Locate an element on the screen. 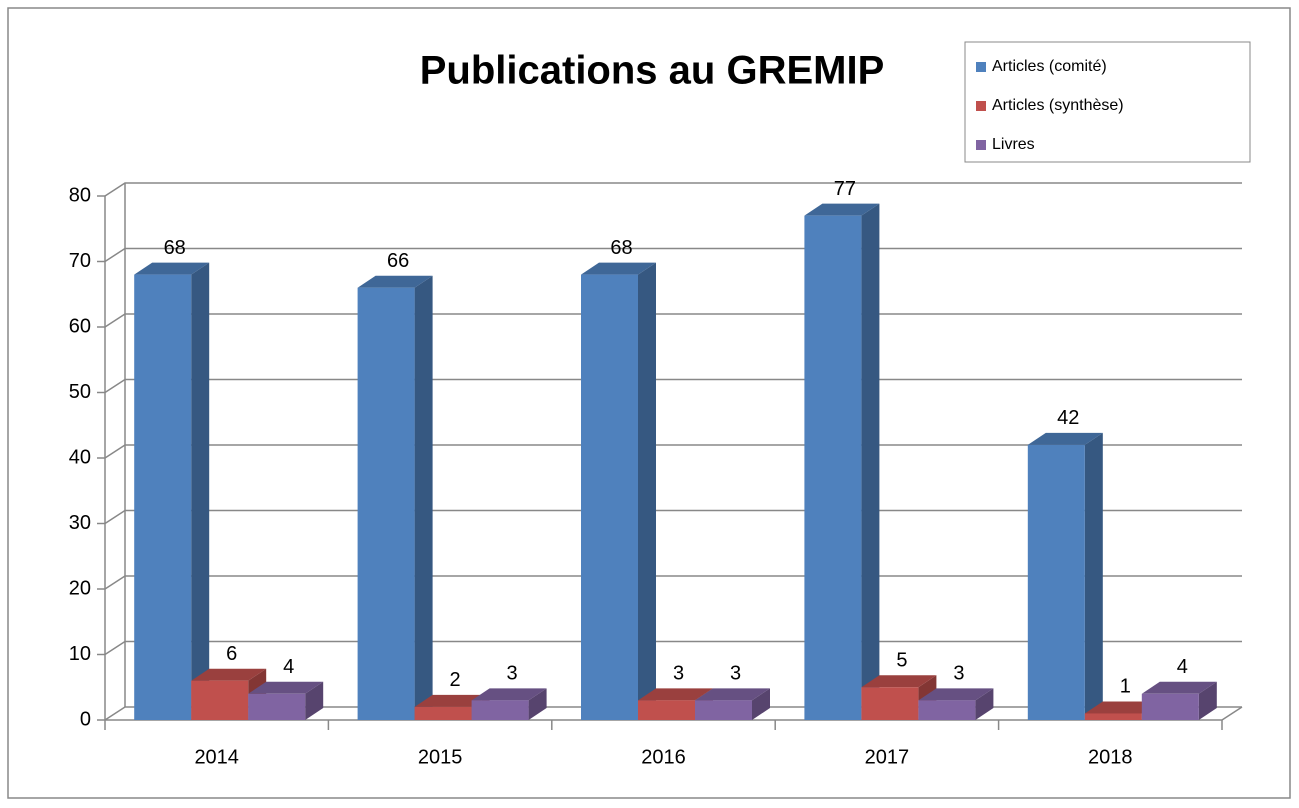 The width and height of the screenshot is (1299, 808). legend-box is located at coordinates (1107, 102).